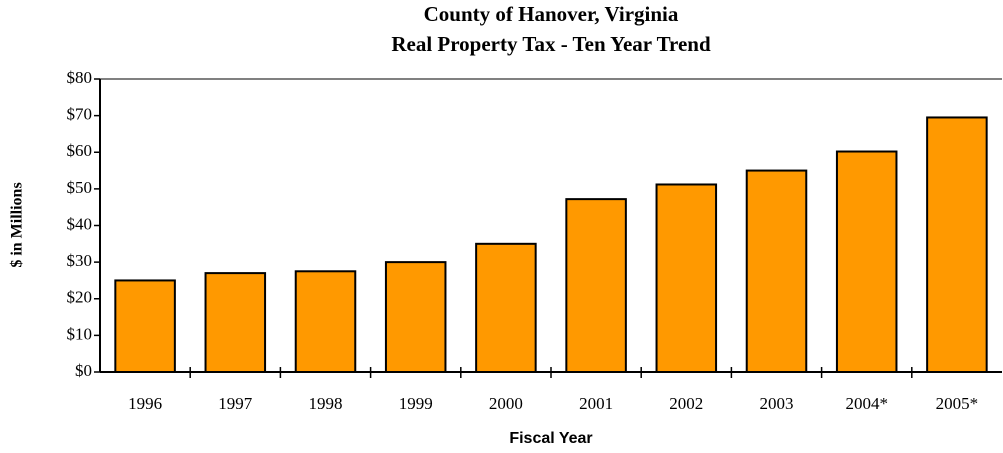 This screenshot has width=1003, height=453. I want to click on x-tick-label: 1998, so click(326, 403).